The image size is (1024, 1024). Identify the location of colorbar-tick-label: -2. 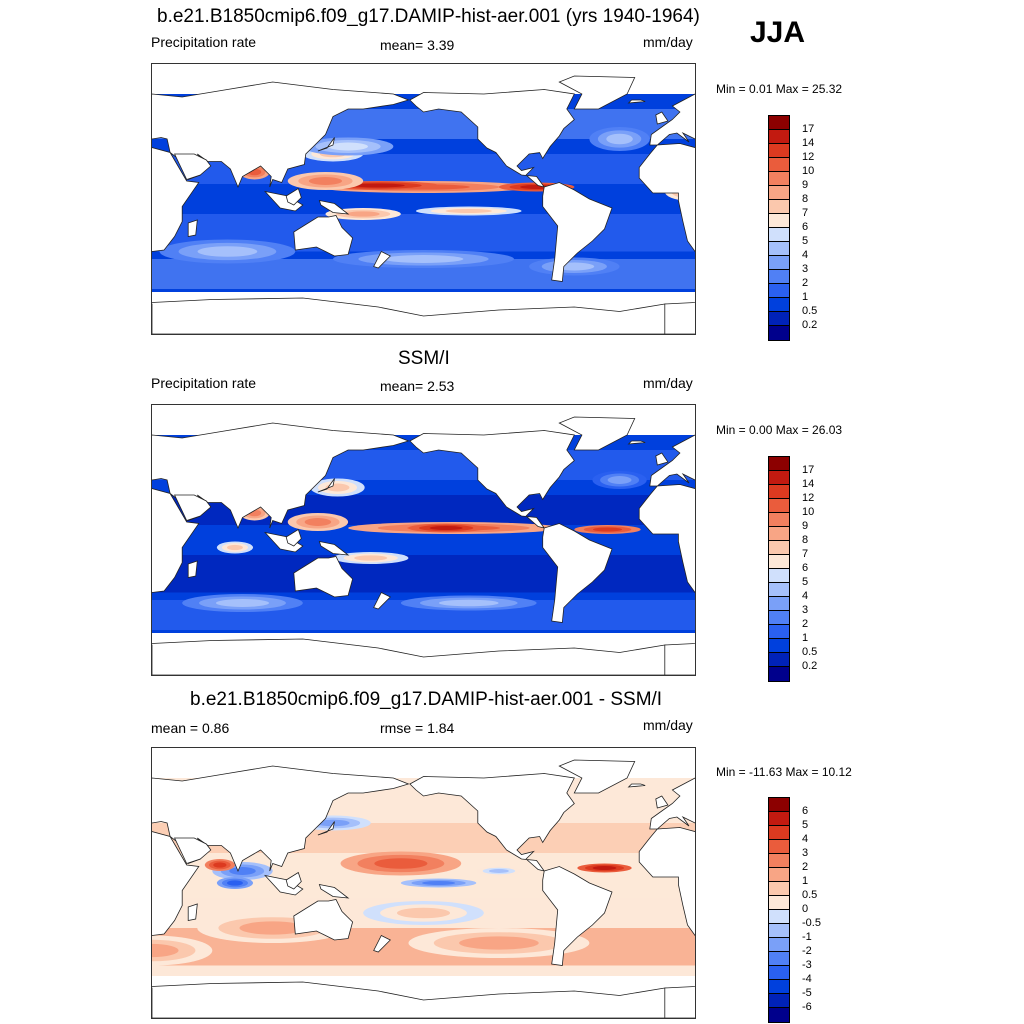
(807, 951).